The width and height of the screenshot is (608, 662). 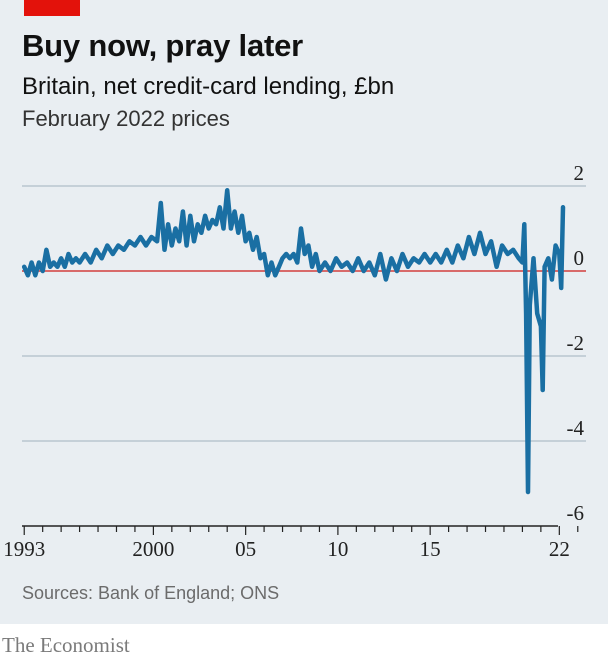 What do you see at coordinates (66, 645) in the screenshot?
I see `brand-logo: The Economist` at bounding box center [66, 645].